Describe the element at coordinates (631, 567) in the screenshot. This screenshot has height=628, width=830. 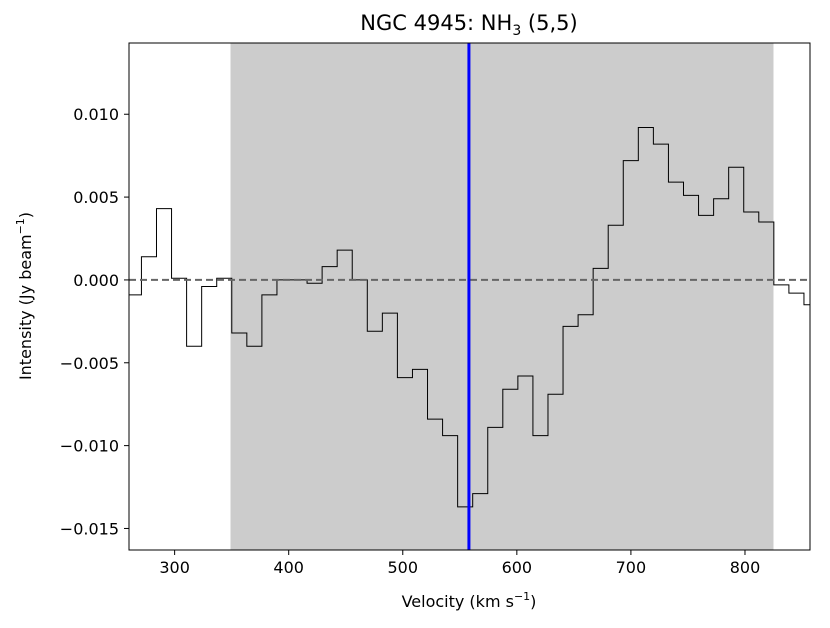
I see `x-tick-label: 700` at that location.